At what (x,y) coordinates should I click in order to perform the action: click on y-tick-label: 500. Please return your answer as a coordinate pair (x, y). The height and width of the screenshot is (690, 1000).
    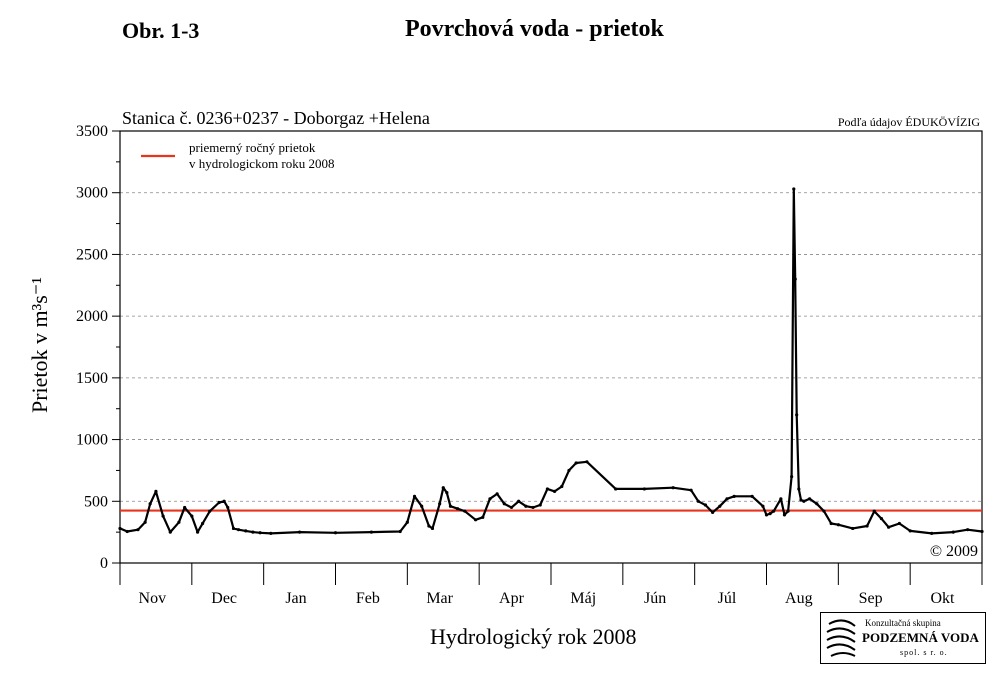
    Looking at the image, I should click on (96, 501).